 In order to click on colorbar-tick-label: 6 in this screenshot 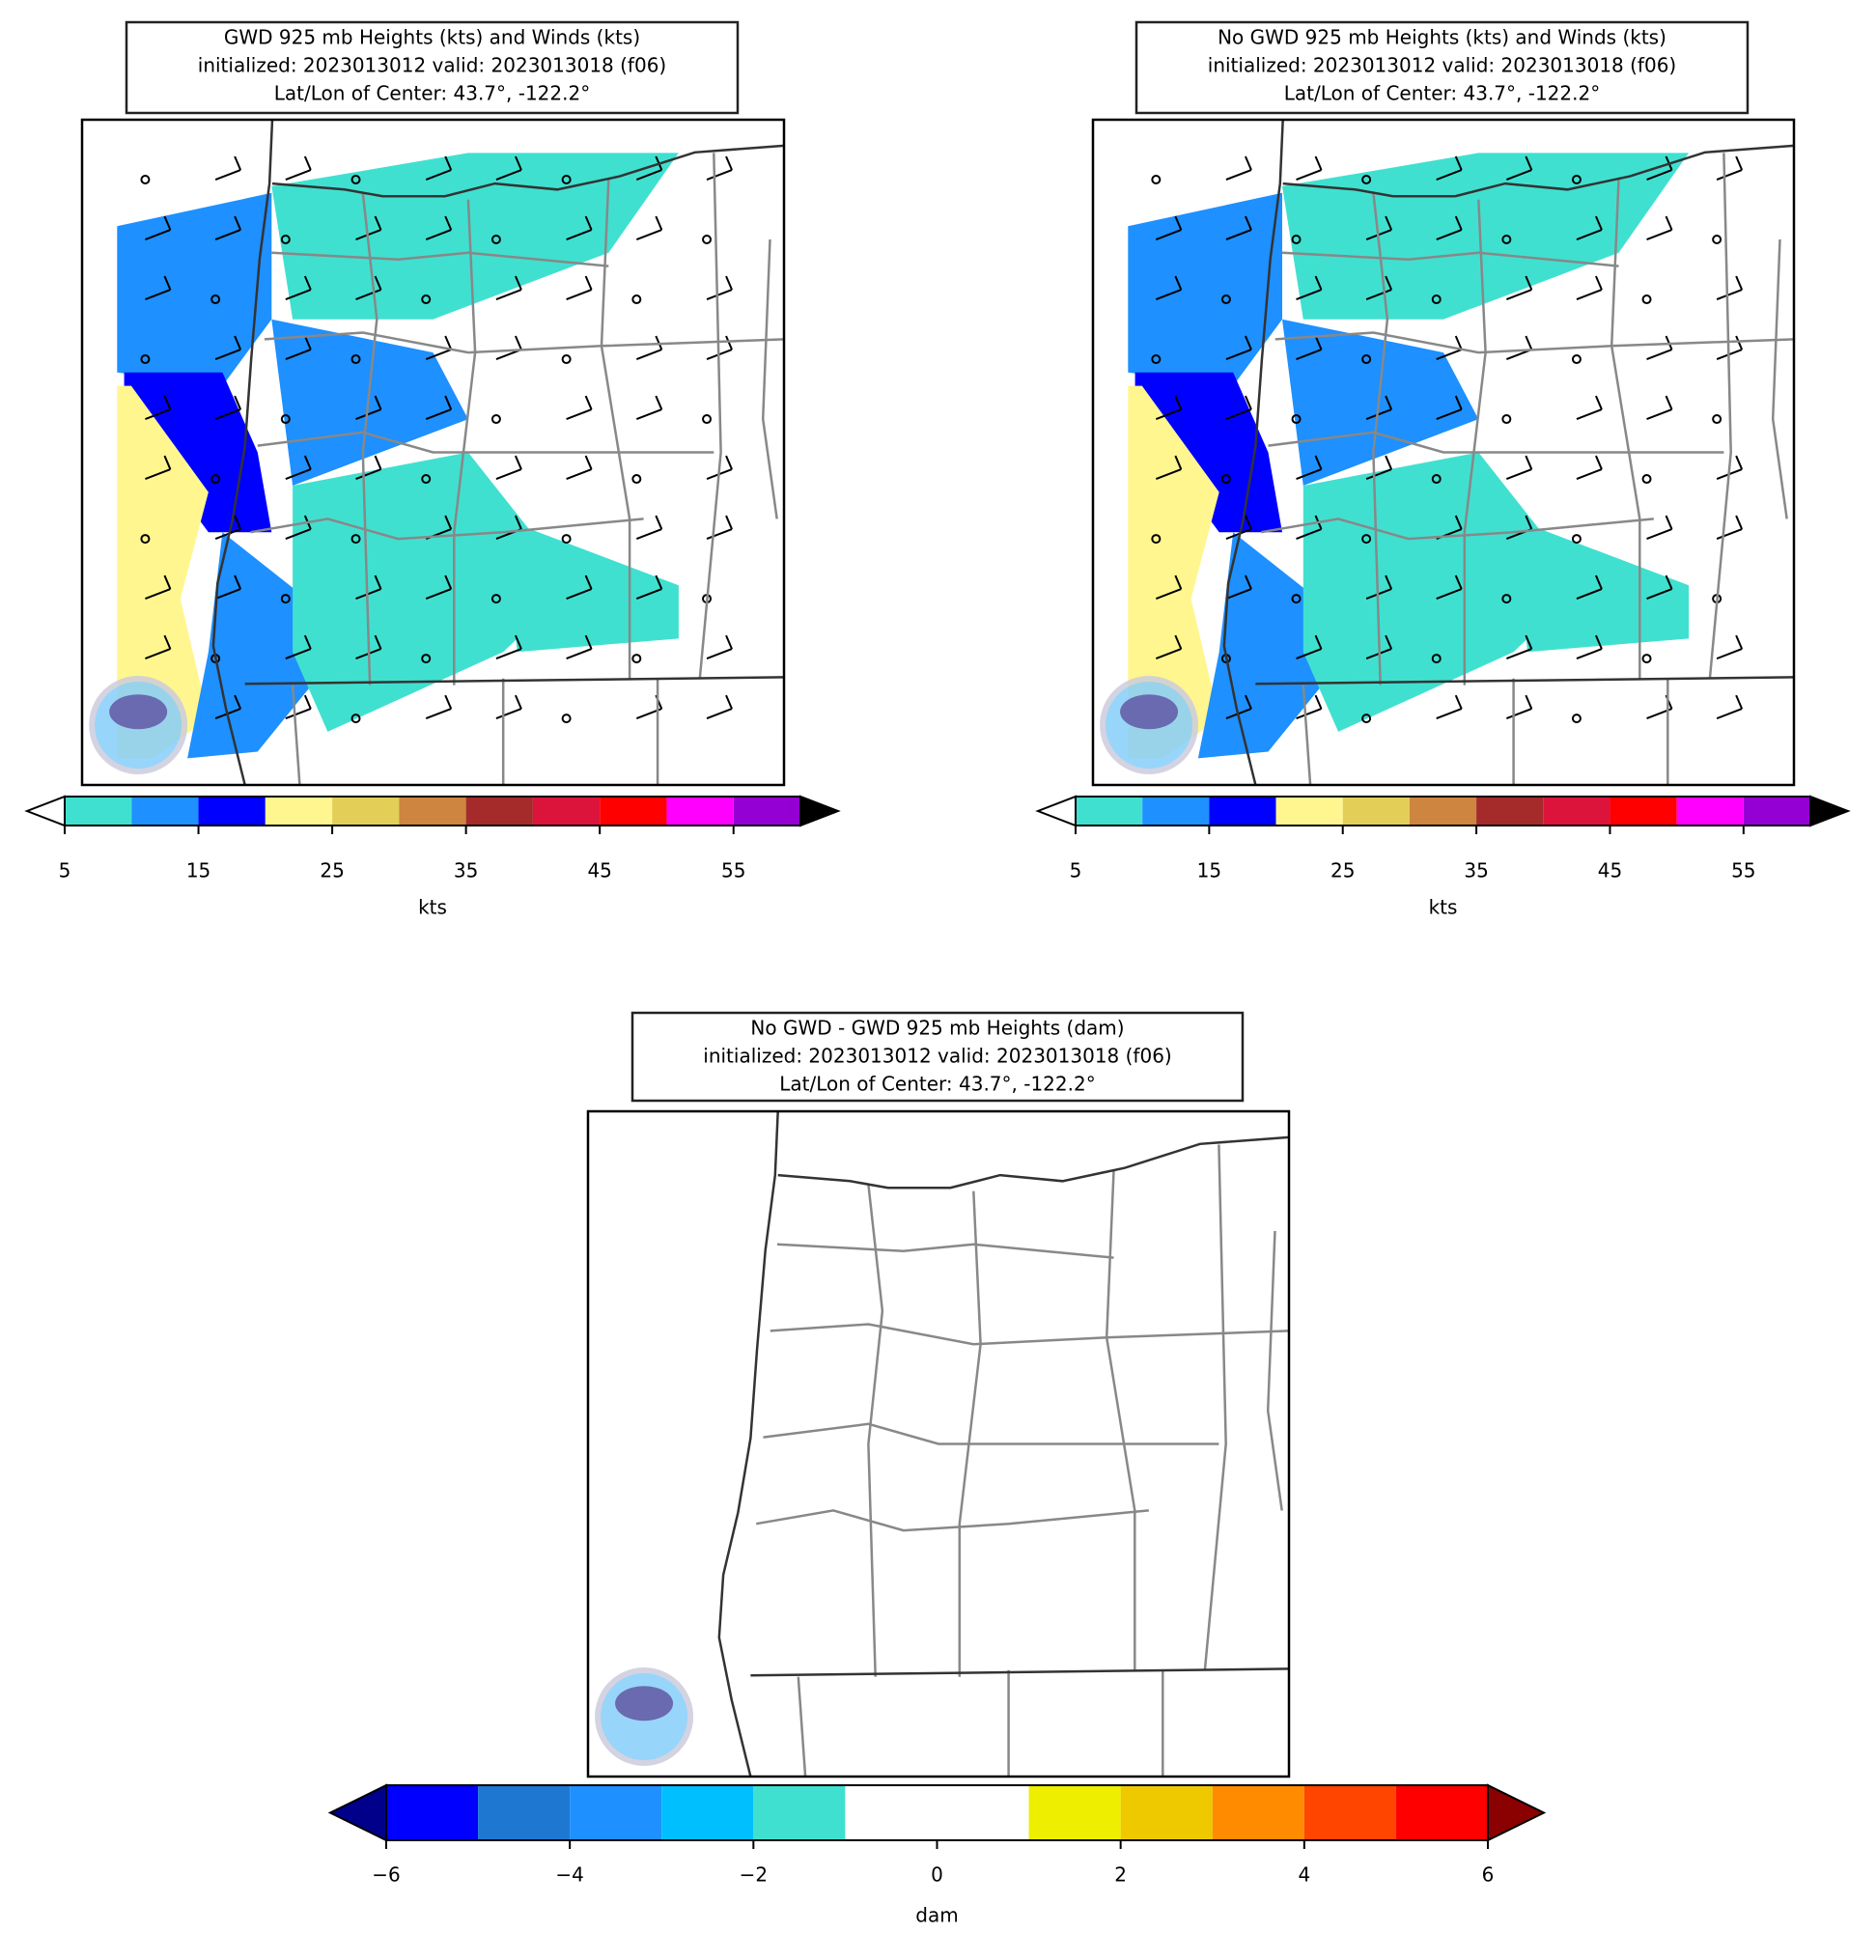, I will do `click(1489, 1875)`.